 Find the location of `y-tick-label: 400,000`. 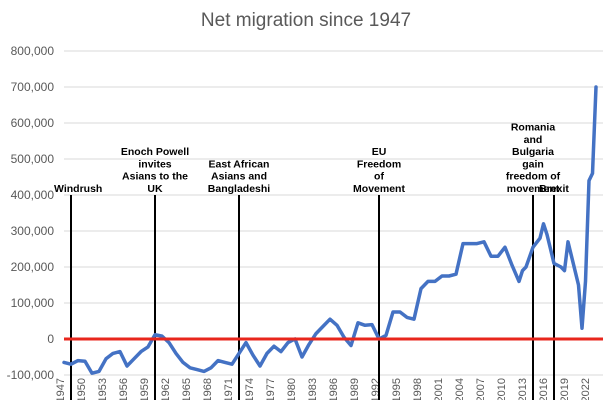

y-tick-label: 400,000 is located at coordinates (33, 195).